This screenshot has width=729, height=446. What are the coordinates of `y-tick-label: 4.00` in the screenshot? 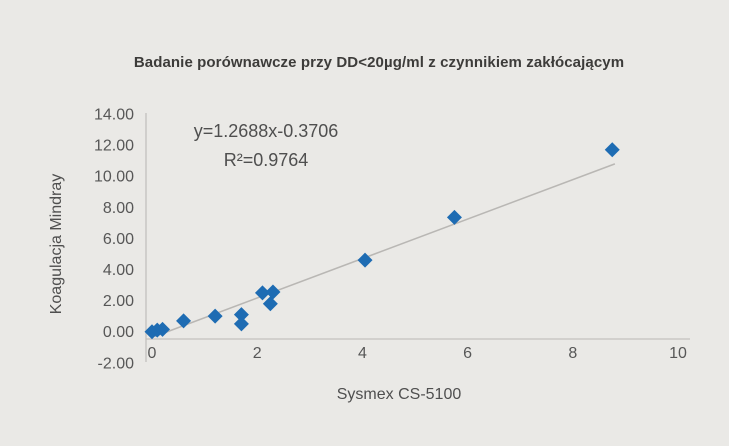 It's located at (118, 270).